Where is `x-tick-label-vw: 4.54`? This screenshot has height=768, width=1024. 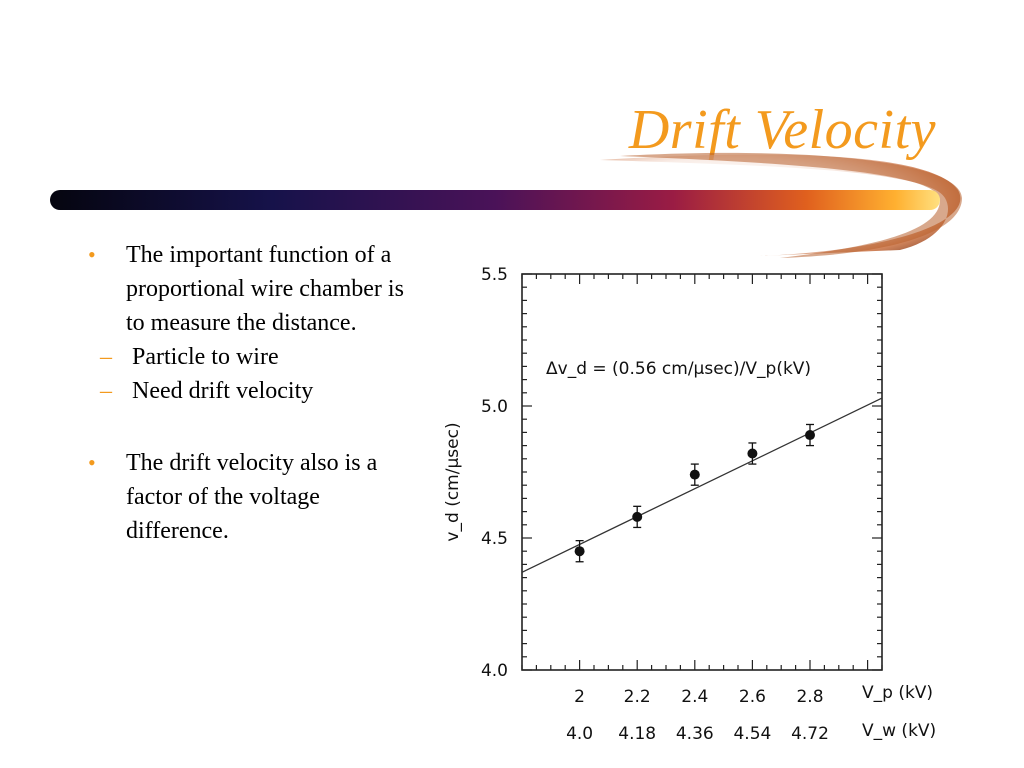
x-tick-label-vw: 4.54 is located at coordinates (752, 733).